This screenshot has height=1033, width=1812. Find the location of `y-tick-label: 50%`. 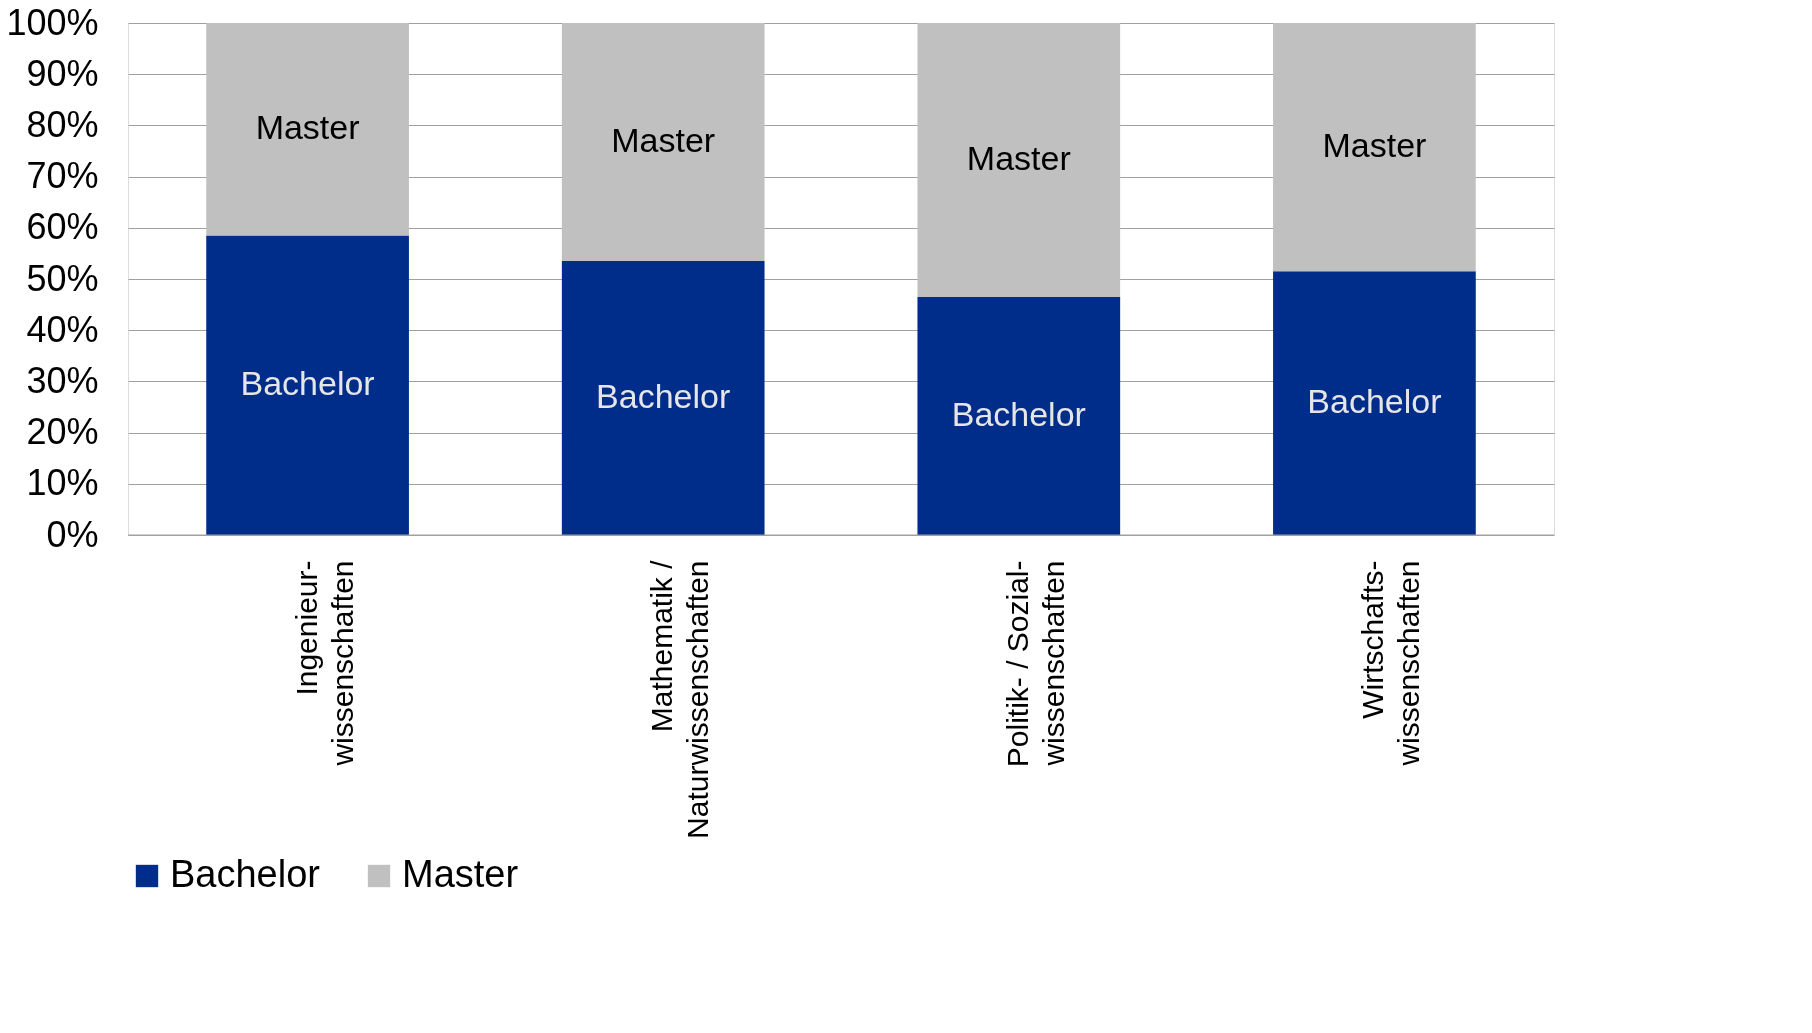

y-tick-label: 50% is located at coordinates (62, 278).